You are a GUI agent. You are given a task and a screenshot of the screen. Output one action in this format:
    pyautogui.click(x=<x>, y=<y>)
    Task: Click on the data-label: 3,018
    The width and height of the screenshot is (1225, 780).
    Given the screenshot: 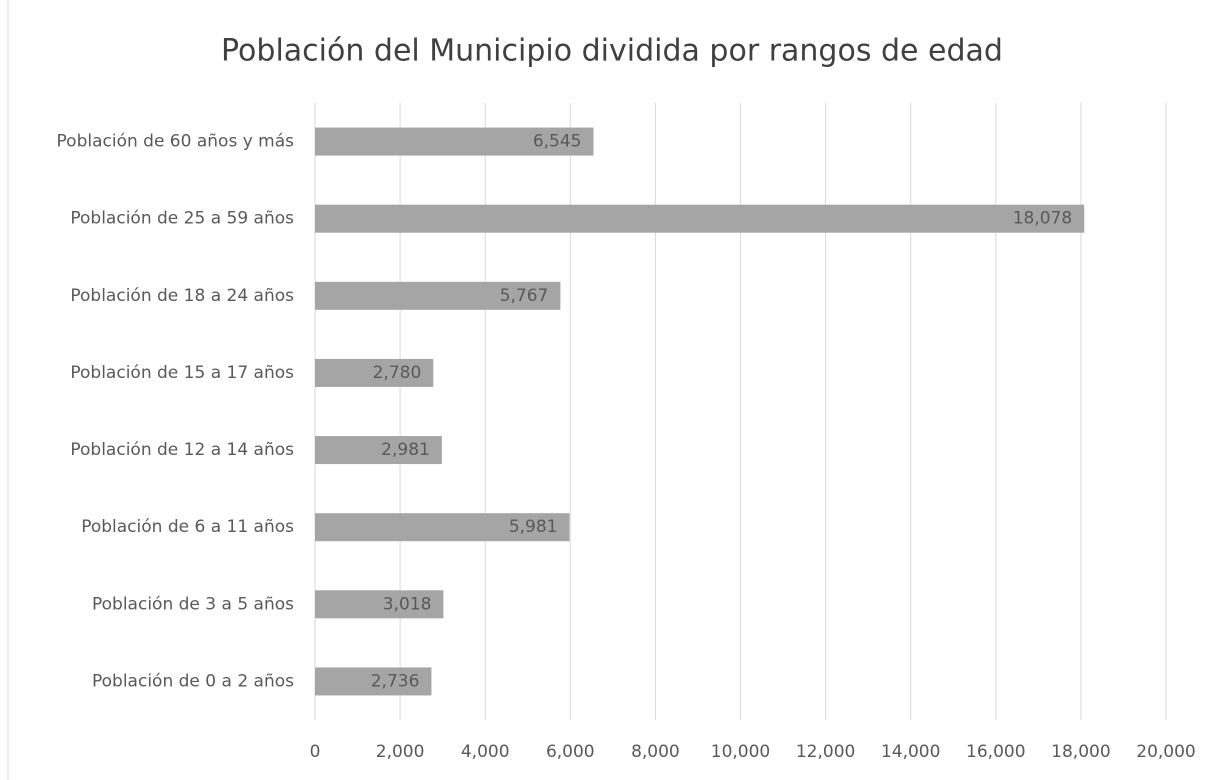 What is the action you would take?
    pyautogui.click(x=407, y=604)
    